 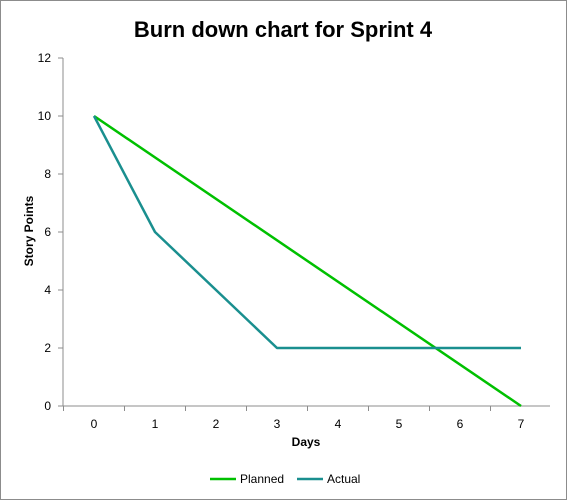 I want to click on x-tick-label: 7, so click(x=521, y=424).